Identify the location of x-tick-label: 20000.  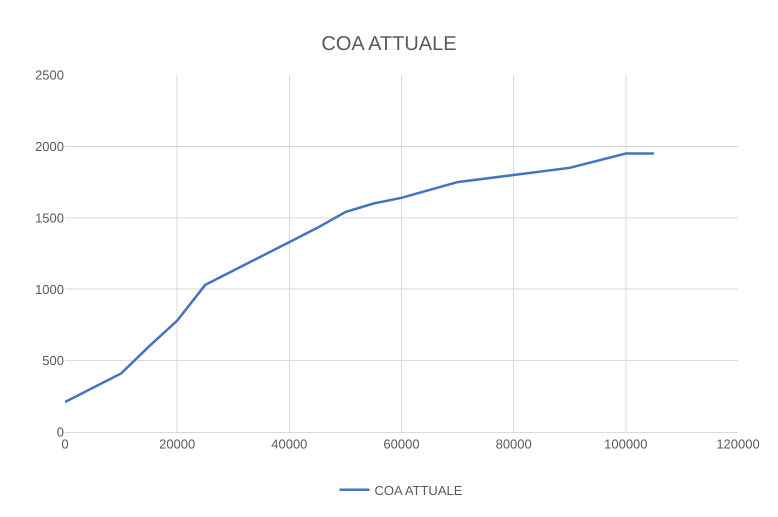
(177, 444).